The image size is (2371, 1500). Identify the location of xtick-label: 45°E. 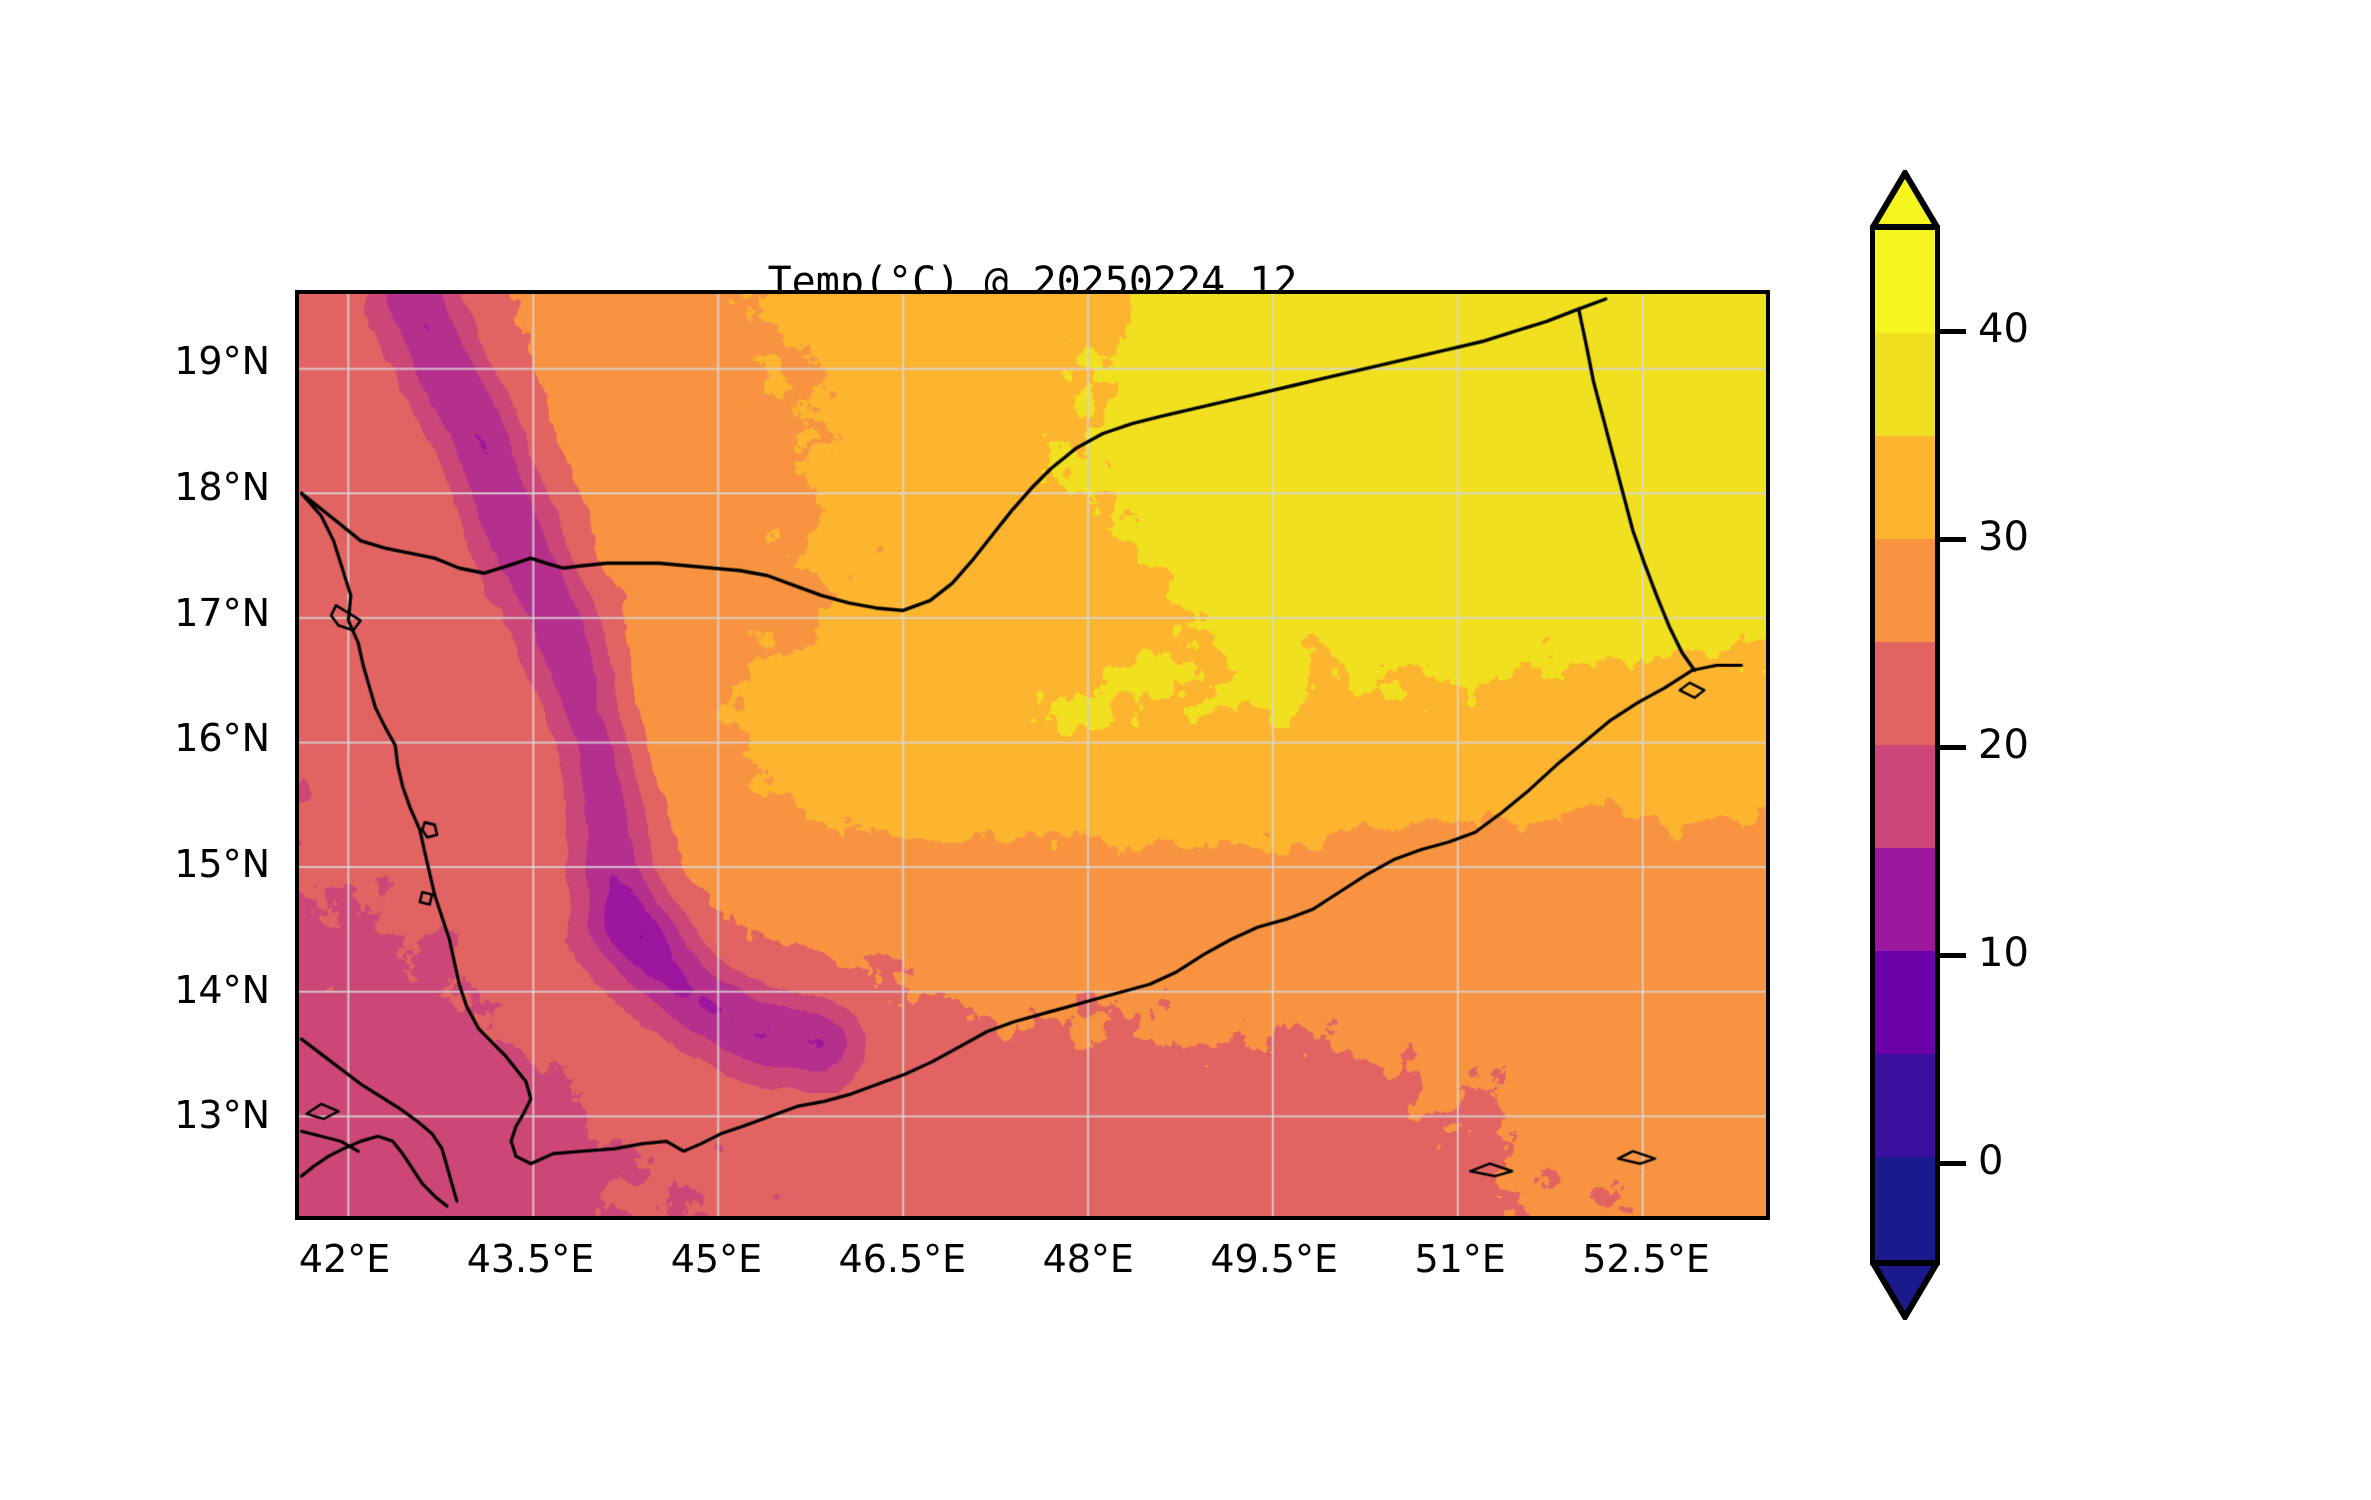
(716, 1259).